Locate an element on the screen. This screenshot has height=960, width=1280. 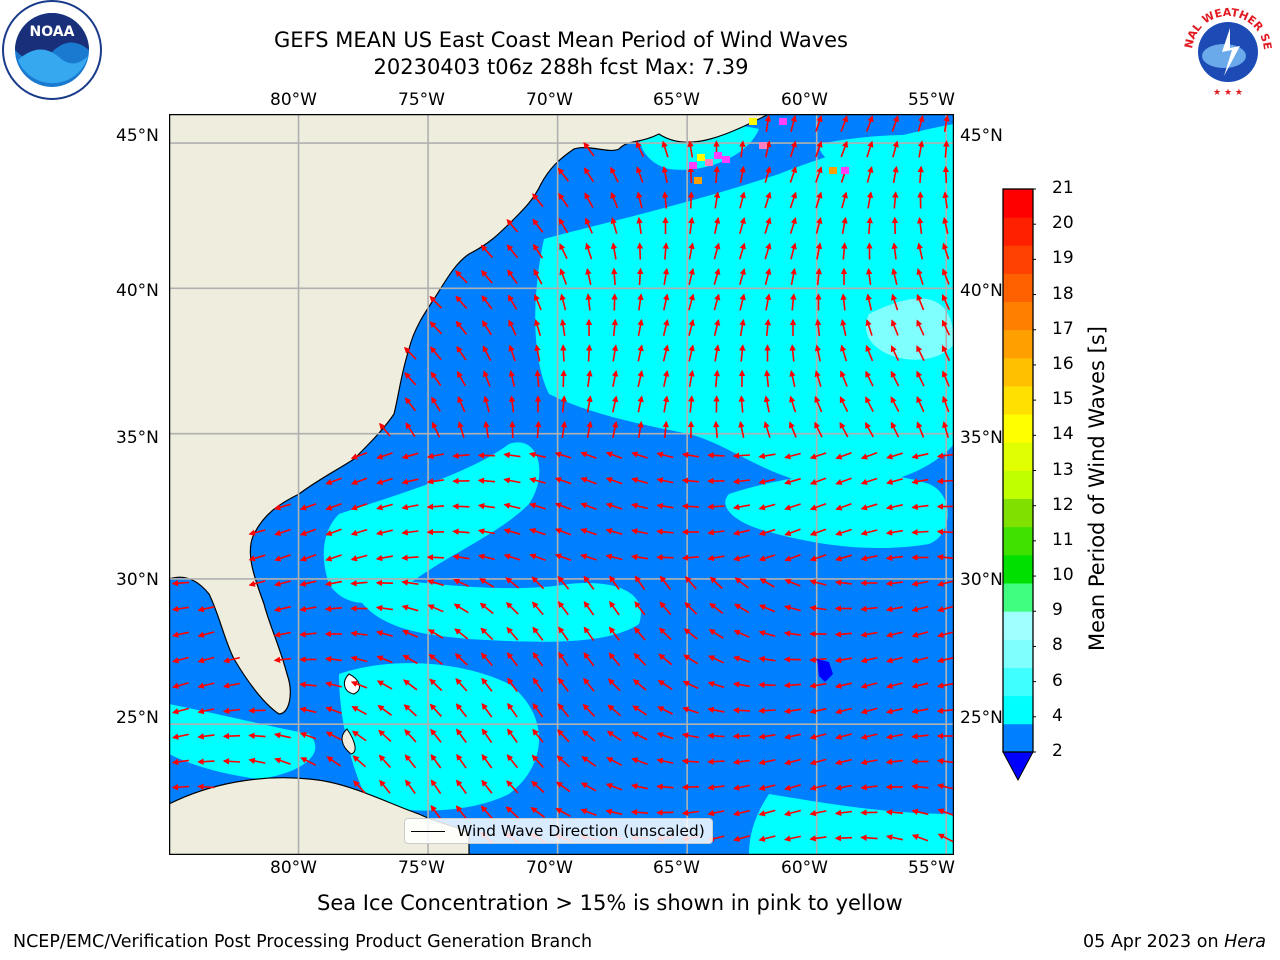
lon-label-top-75w: 75°W is located at coordinates (421, 100).